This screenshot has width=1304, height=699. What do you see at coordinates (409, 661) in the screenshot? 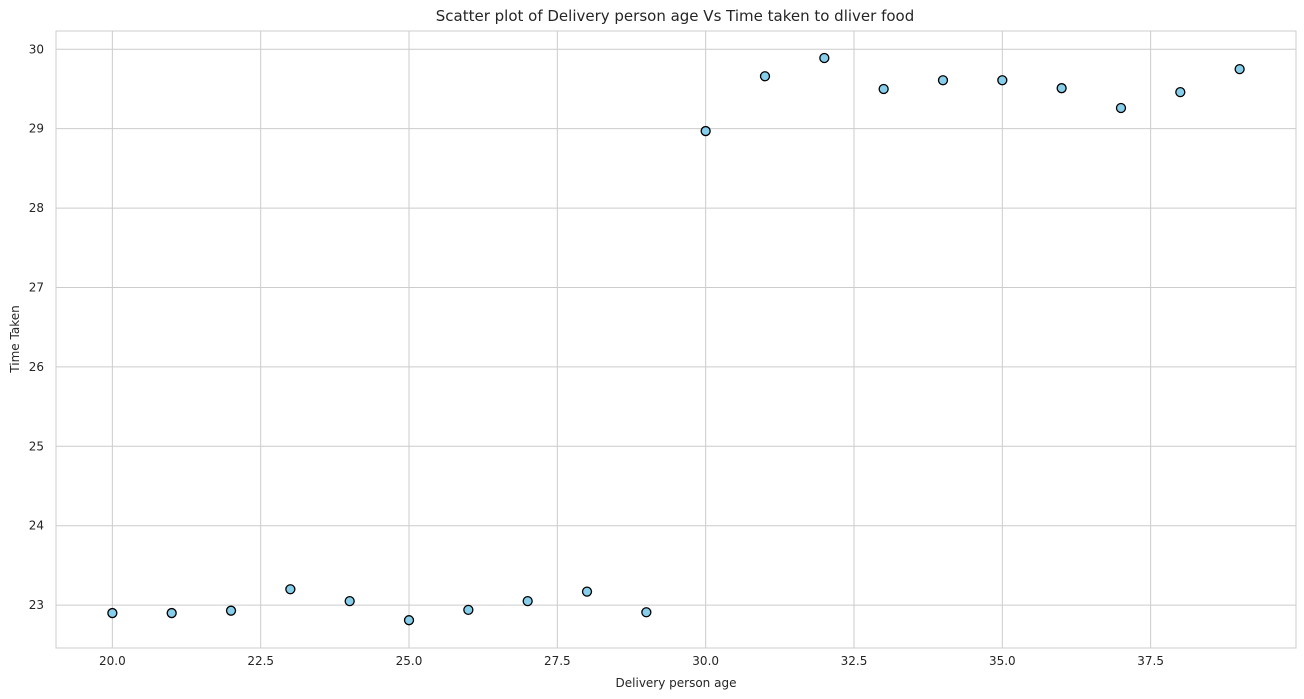
I see `x-tick-label: 25.0` at bounding box center [409, 661].